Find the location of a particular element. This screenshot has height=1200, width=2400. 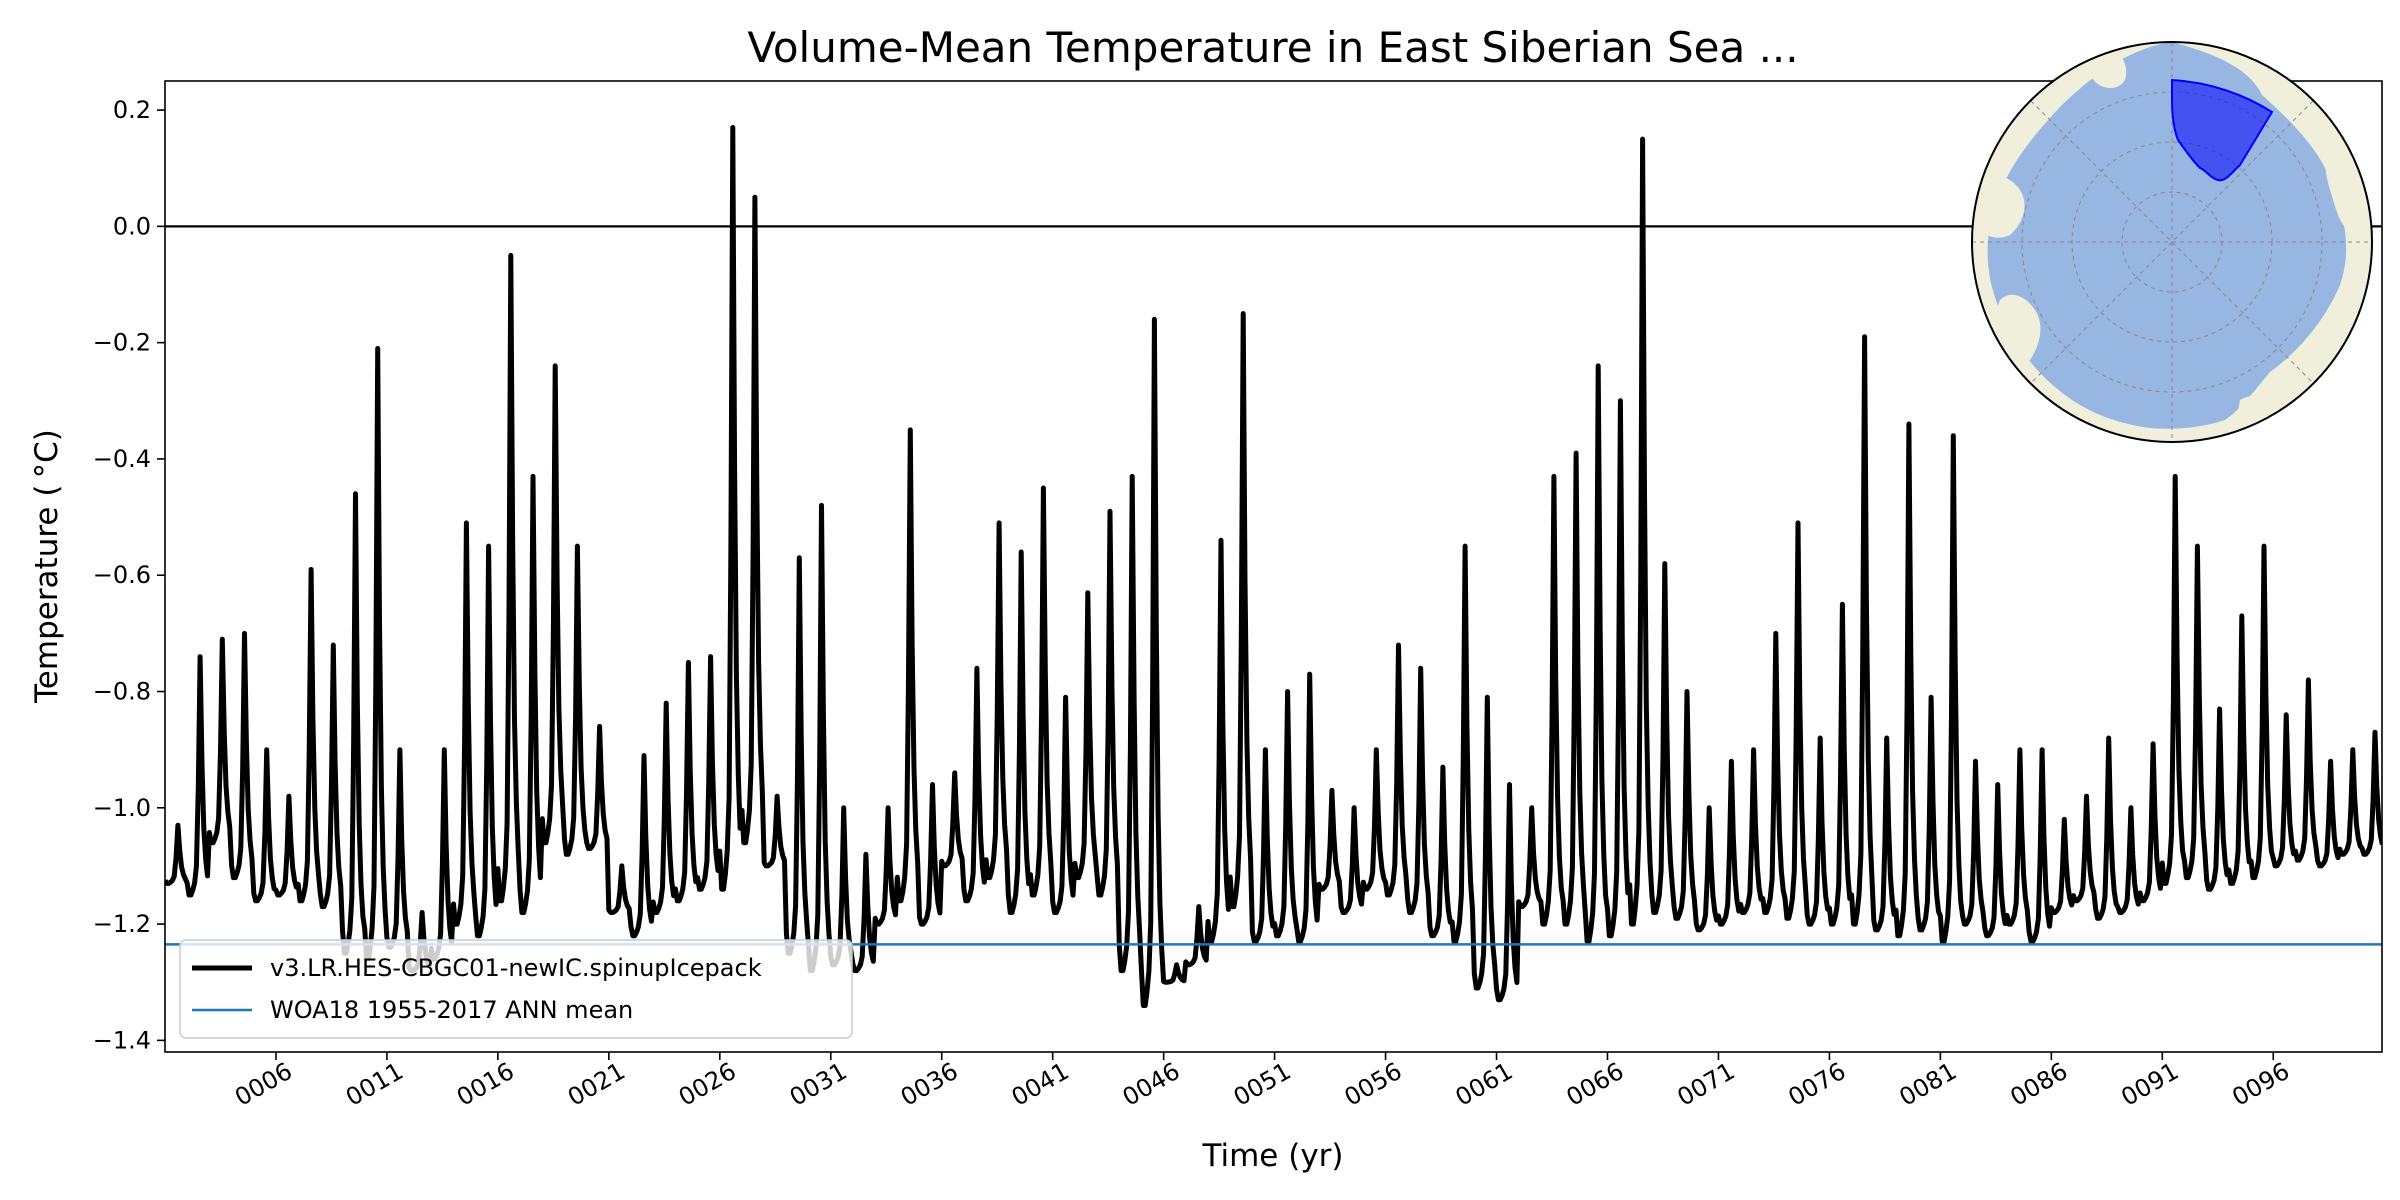

y-axis: 0.2 0.0 −0.2 −0.4 −0.6 −0.8 −1.0 −1.2 −1.4 is located at coordinates (129, 575).